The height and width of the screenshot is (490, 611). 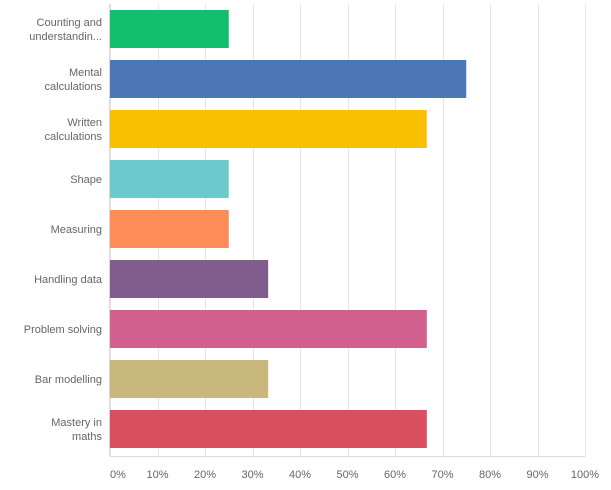 What do you see at coordinates (537, 475) in the screenshot?
I see `x-tick-label: 90%` at bounding box center [537, 475].